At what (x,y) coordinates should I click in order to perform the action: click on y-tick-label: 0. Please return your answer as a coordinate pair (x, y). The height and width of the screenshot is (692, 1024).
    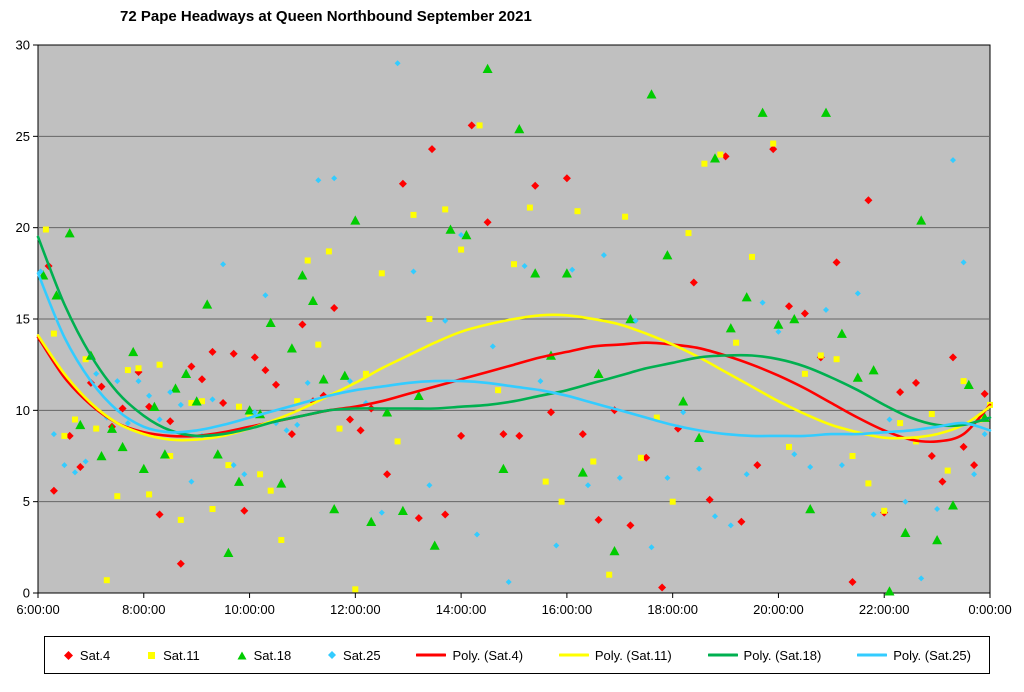
    Looking at the image, I should click on (26, 593).